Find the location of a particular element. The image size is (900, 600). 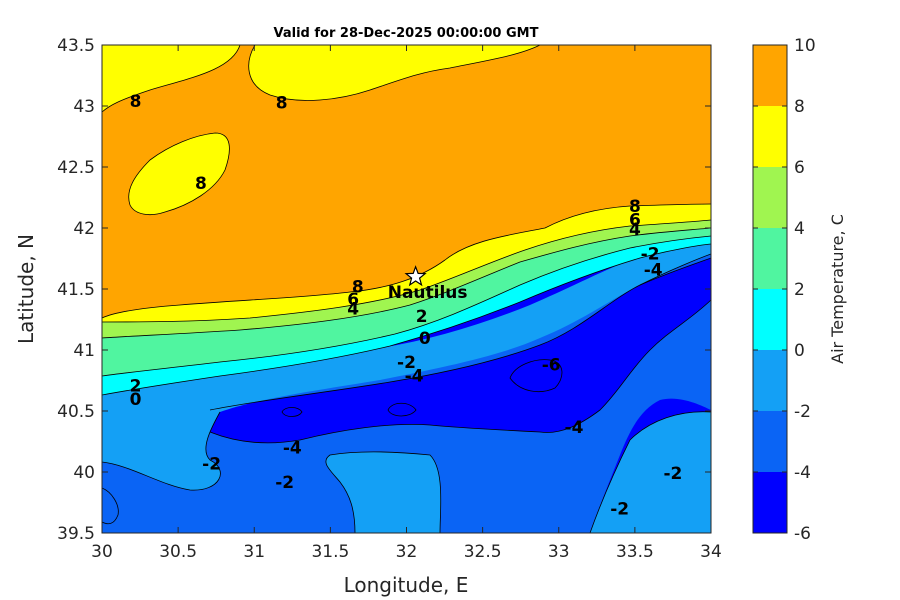

y-tick-label: 39.5 is located at coordinates (76, 534).